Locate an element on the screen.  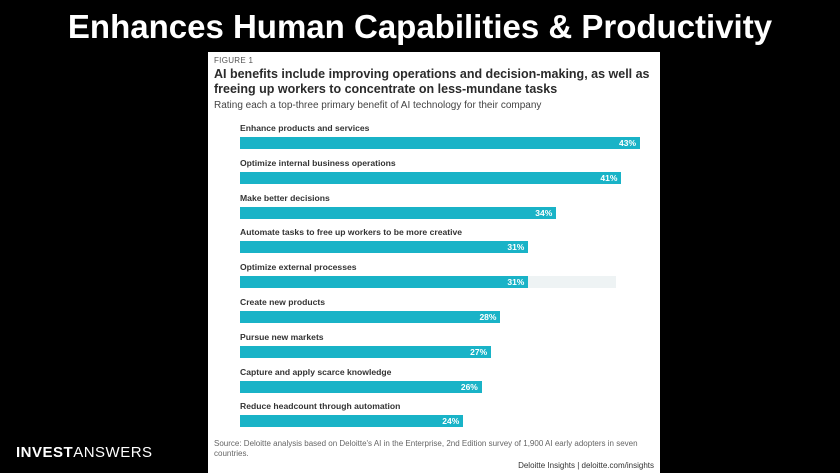
bar-value-label: 28% is located at coordinates (488, 317).